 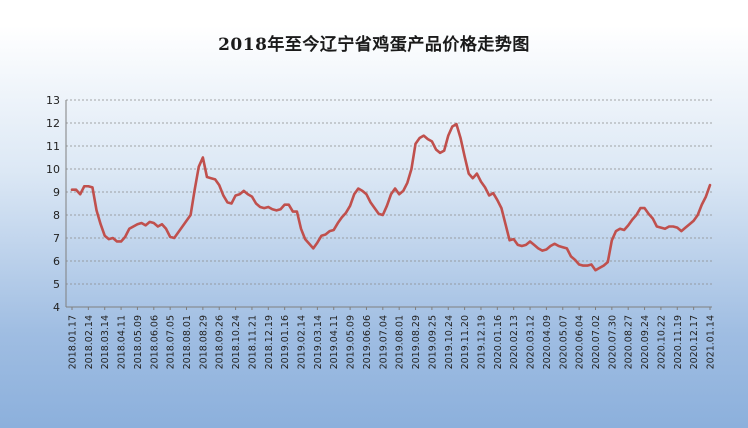 What do you see at coordinates (416, 342) in the screenshot?
I see `x-tick-label: 2019.08.29` at bounding box center [416, 342].